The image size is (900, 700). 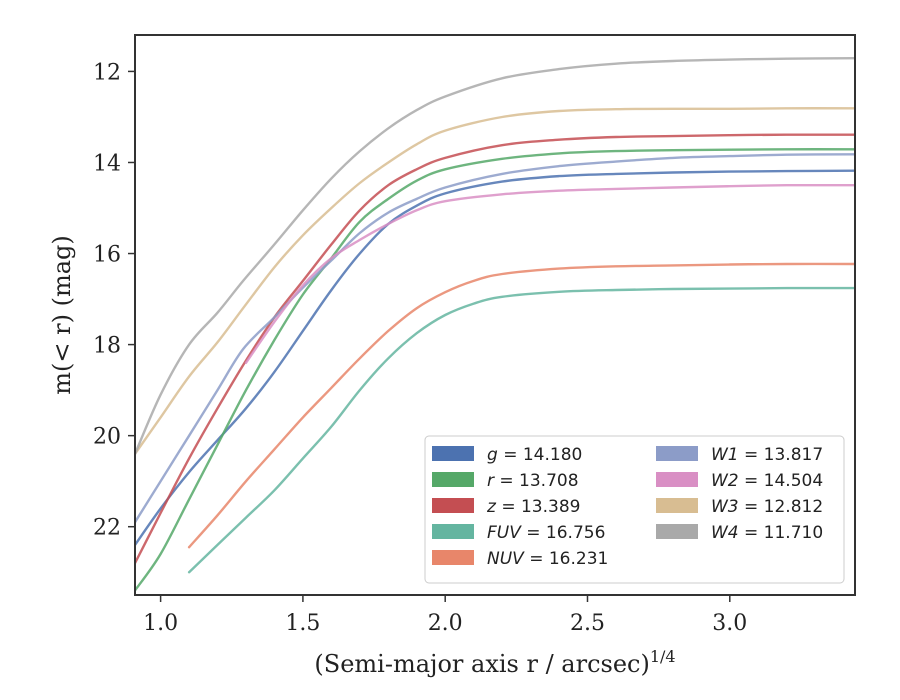 I want to click on legend-swatch-nuv, so click(x=453, y=557).